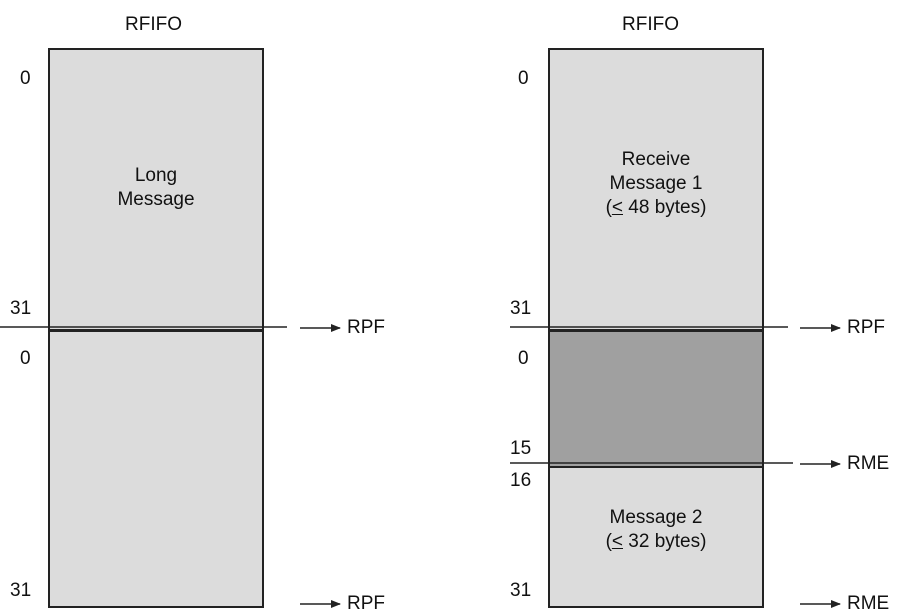 The height and width of the screenshot is (615, 899). I want to click on right-index-b15: 15, so click(521, 448).